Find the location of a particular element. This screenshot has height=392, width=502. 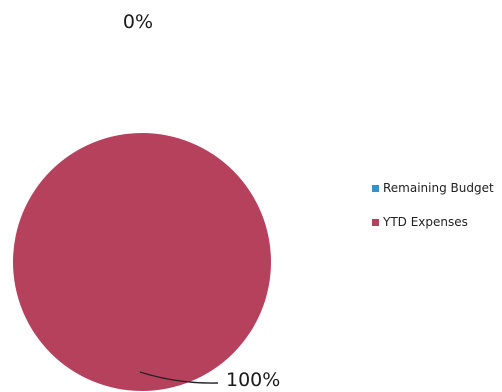

legend-swatch-remaining-budget is located at coordinates (375, 188).